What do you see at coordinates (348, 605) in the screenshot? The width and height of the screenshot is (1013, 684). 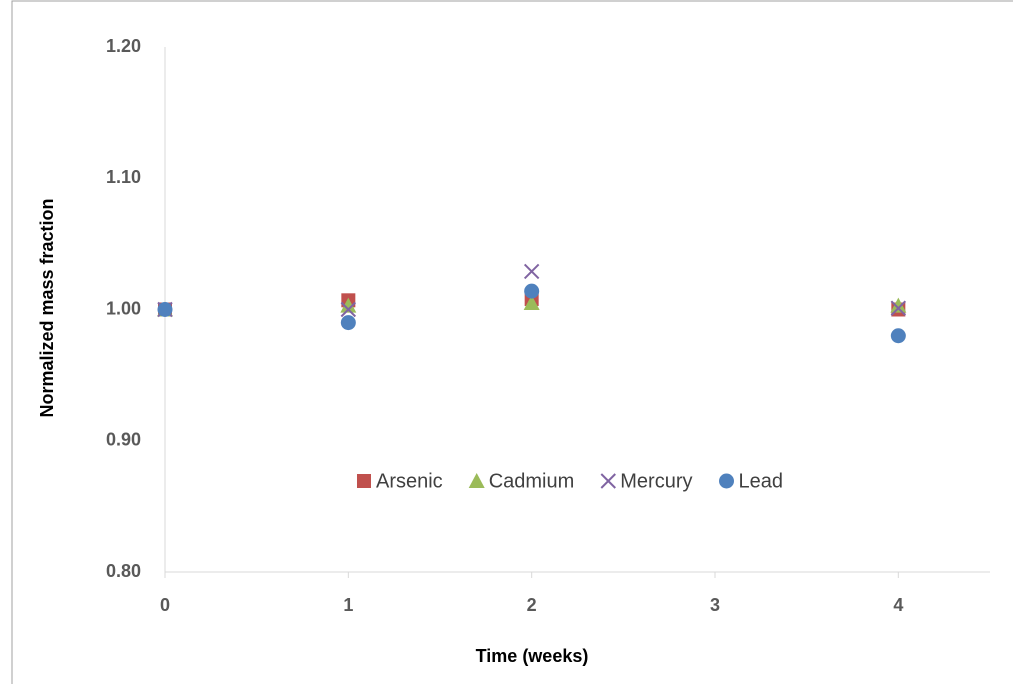 I see `x-tick-label: 1` at bounding box center [348, 605].